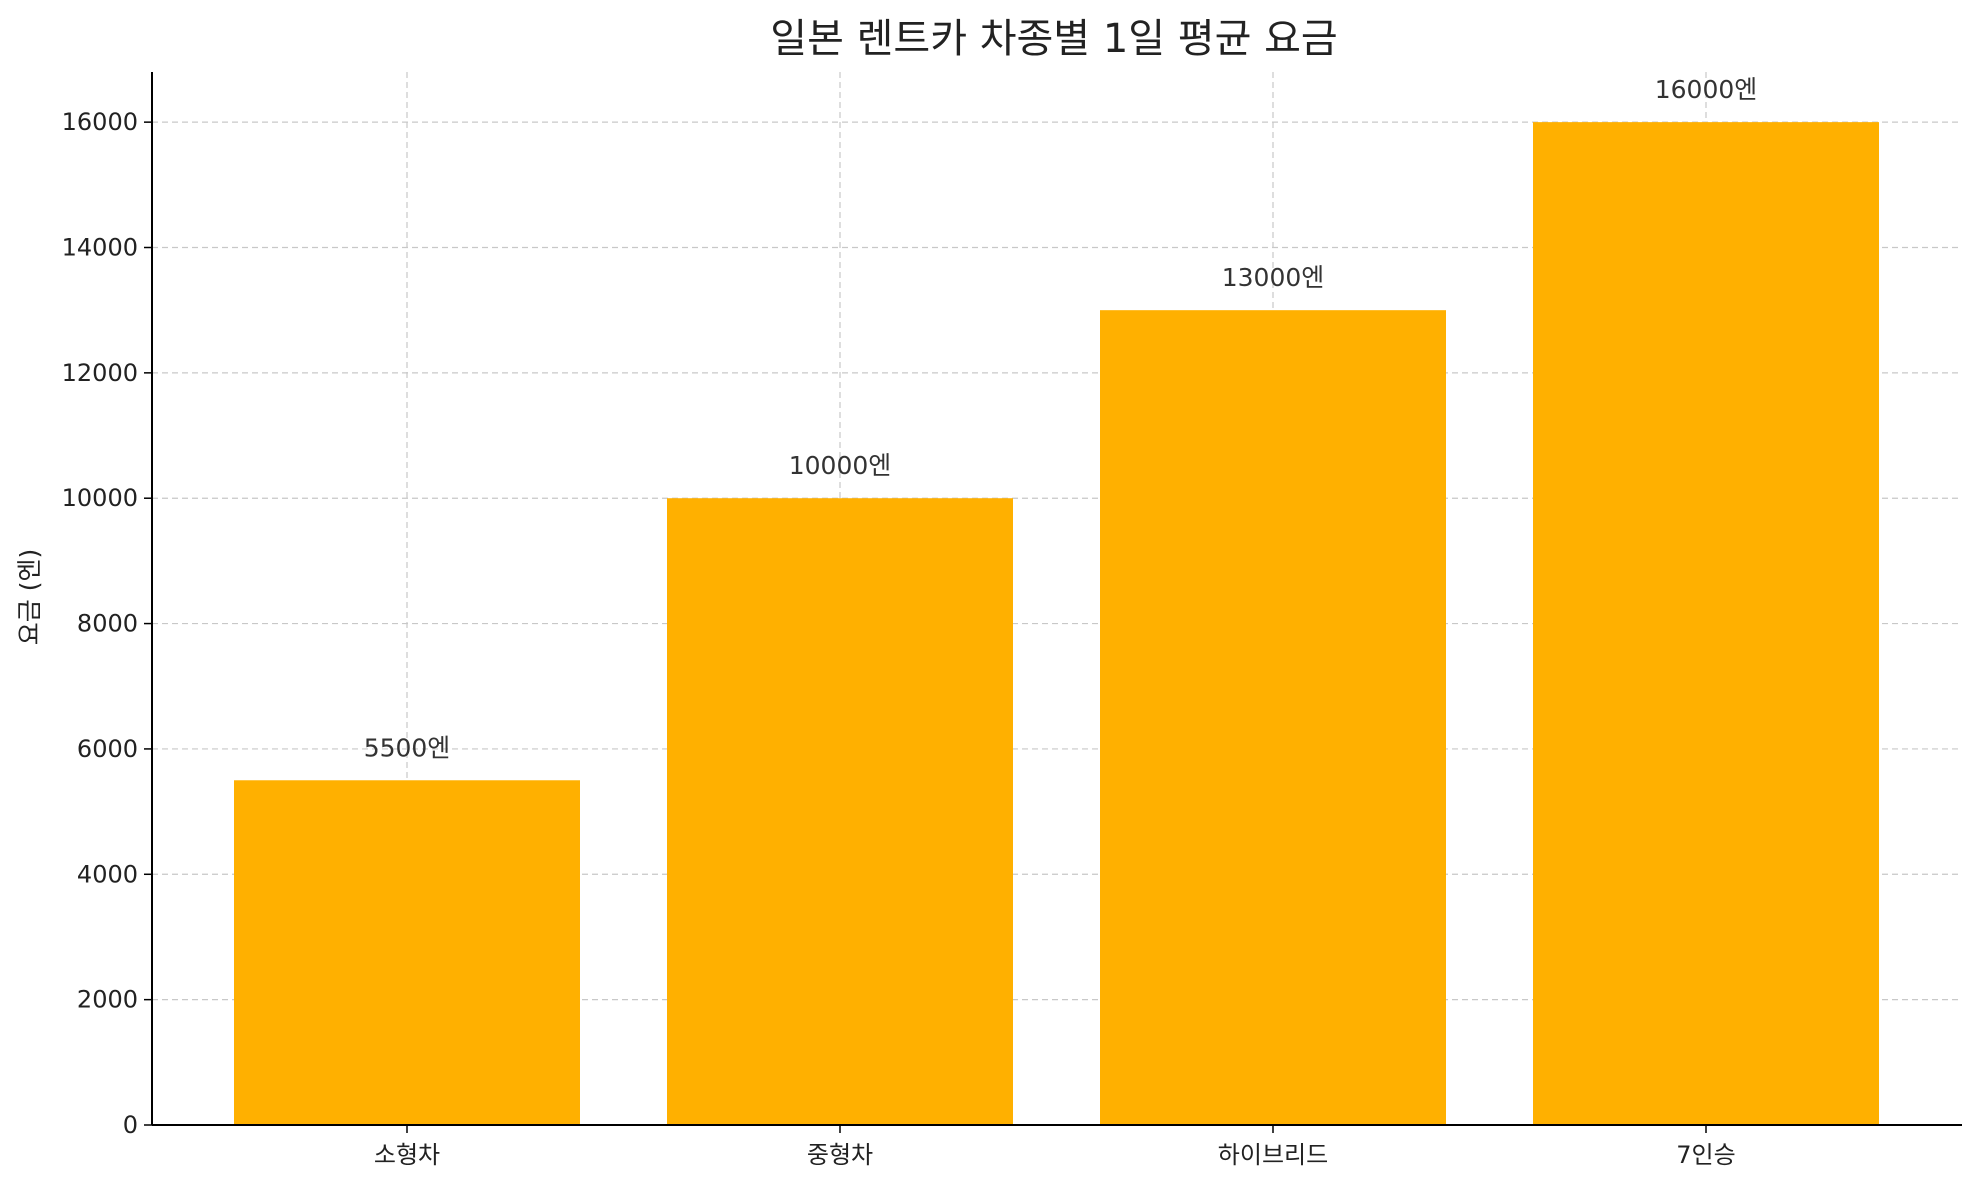 The image size is (1979, 1180). Describe the element at coordinates (107, 1000) in the screenshot. I see `y-tick-label: 2000` at that location.